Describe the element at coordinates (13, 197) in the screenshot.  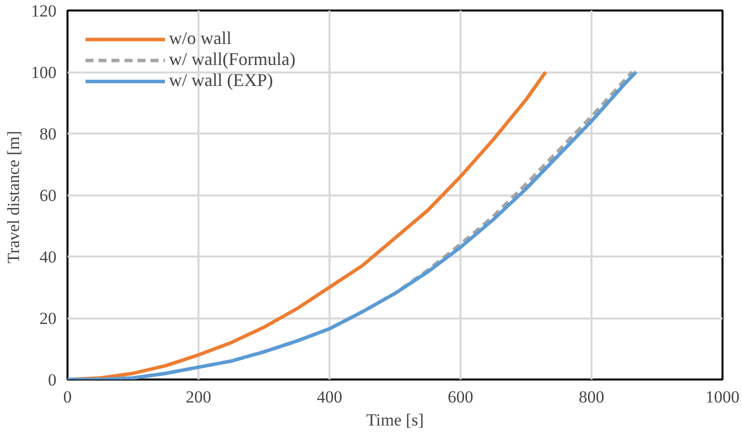
I see `y-axis-title: Travel distance [m]` at that location.